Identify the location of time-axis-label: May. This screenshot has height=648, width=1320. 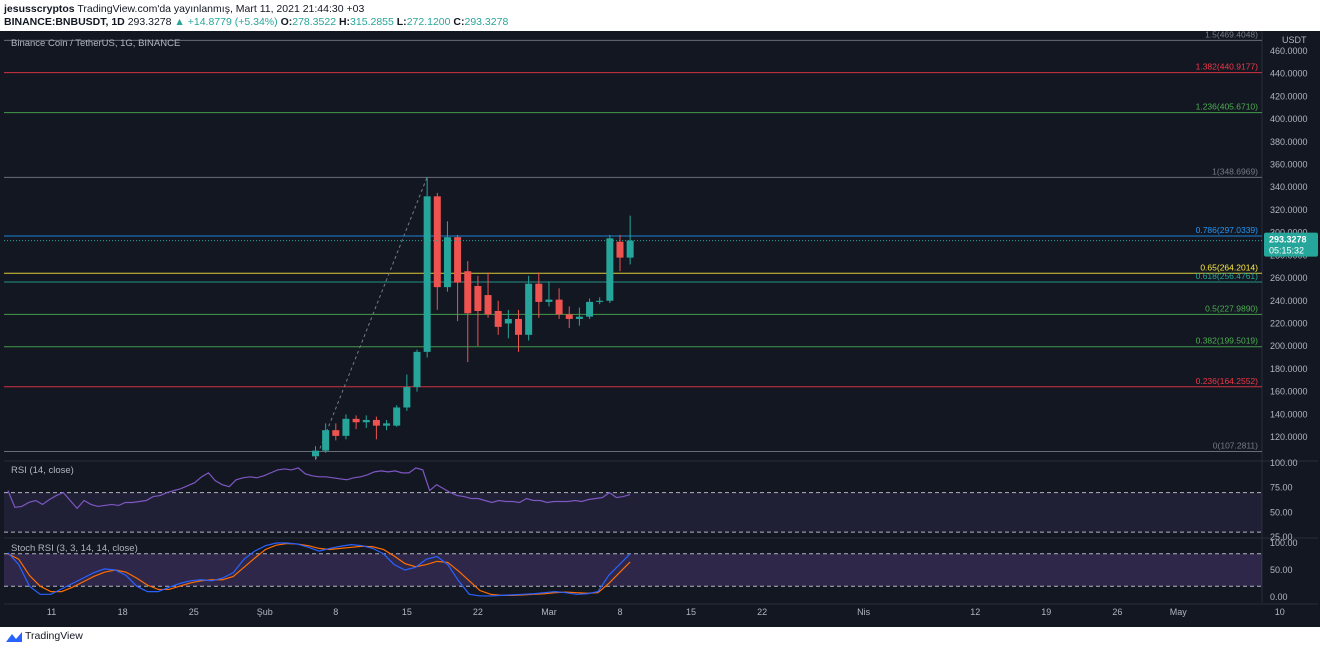
(1179, 612).